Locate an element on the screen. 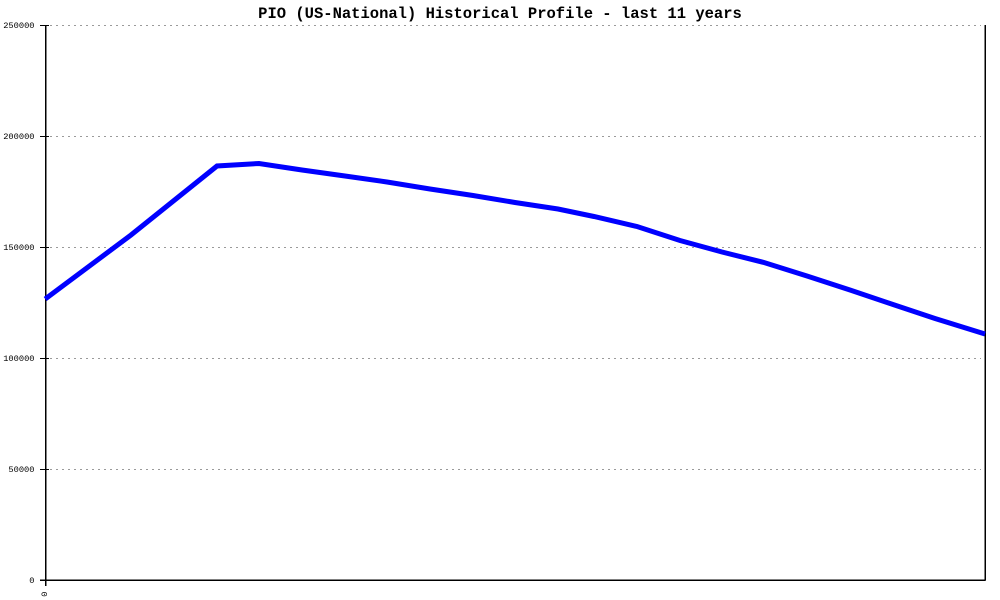 The width and height of the screenshot is (1000, 600). svg-text: 50000 is located at coordinates (21, 470).